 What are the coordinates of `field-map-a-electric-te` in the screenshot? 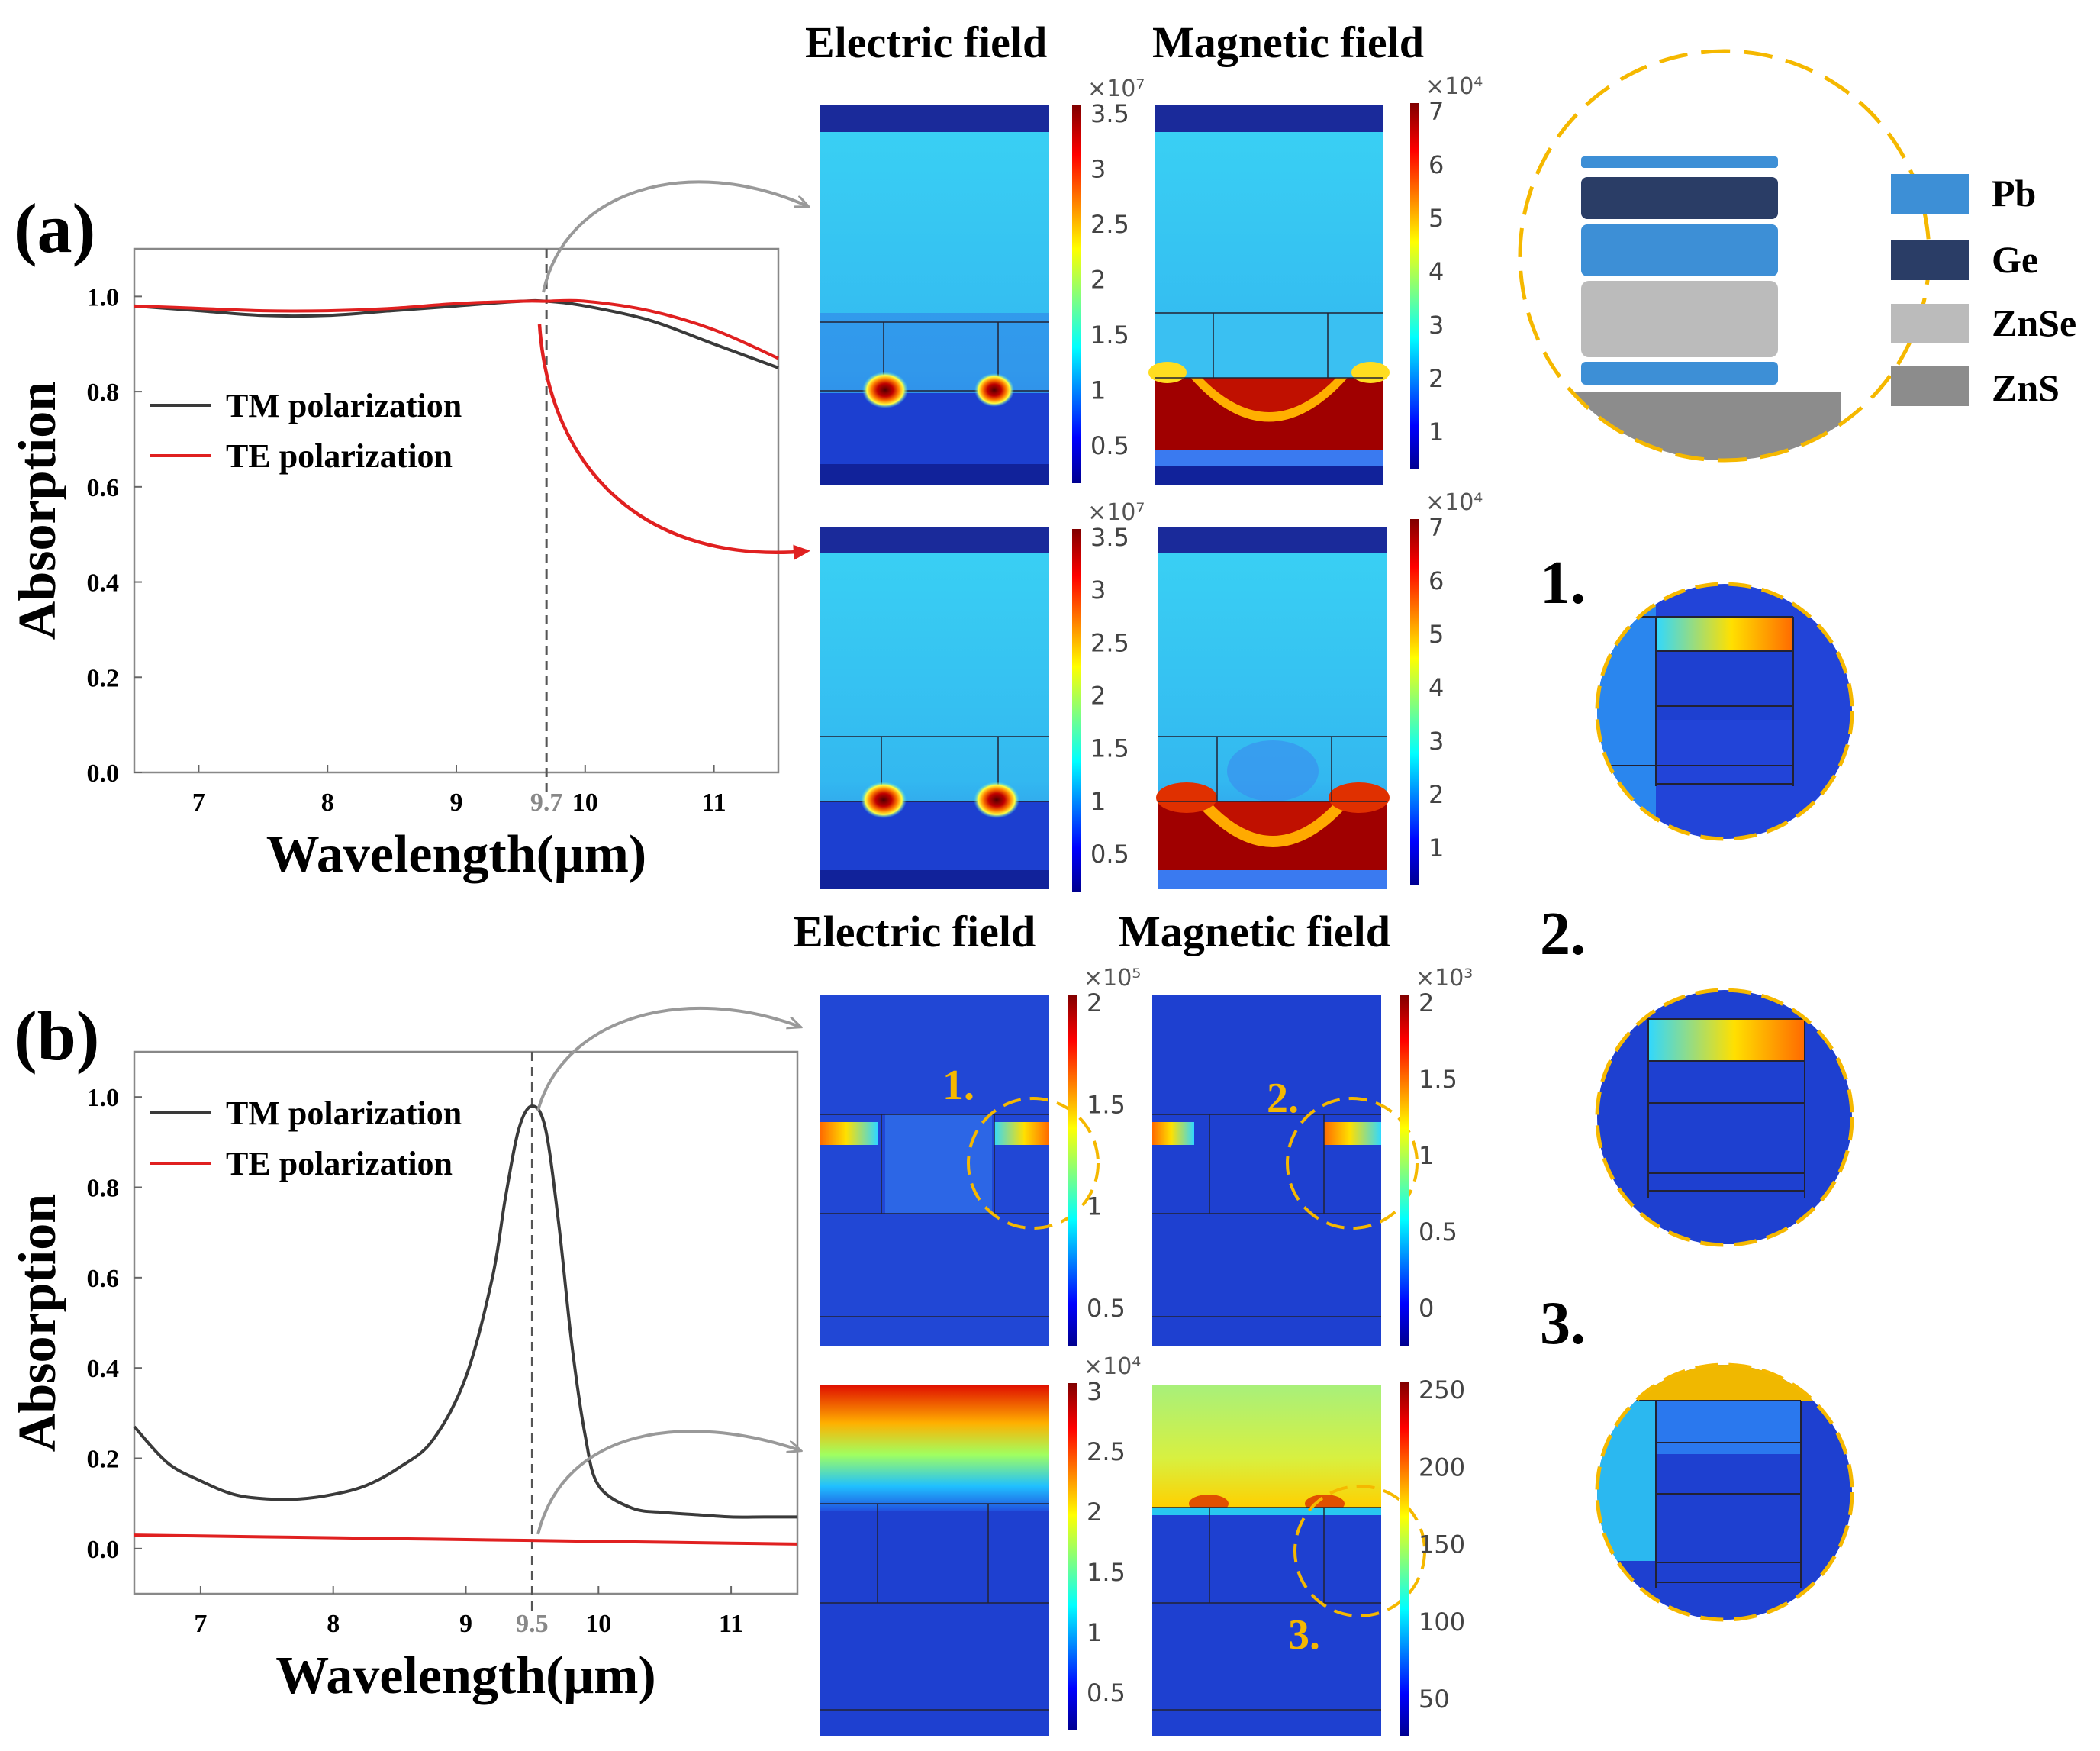 It's located at (935, 708).